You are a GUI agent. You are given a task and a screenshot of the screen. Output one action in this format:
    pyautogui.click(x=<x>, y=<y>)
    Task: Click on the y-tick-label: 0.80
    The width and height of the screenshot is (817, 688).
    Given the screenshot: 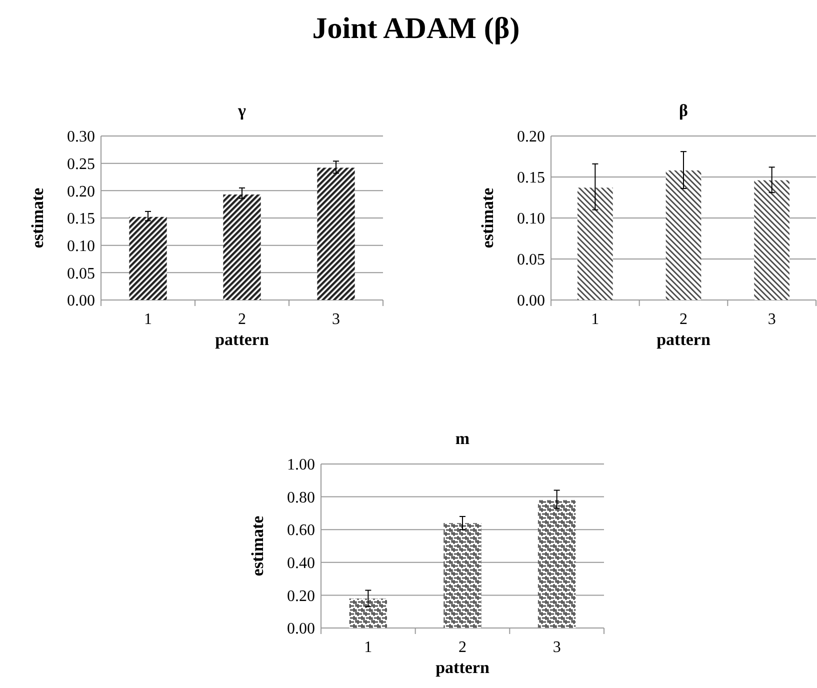 What is the action you would take?
    pyautogui.click(x=301, y=497)
    